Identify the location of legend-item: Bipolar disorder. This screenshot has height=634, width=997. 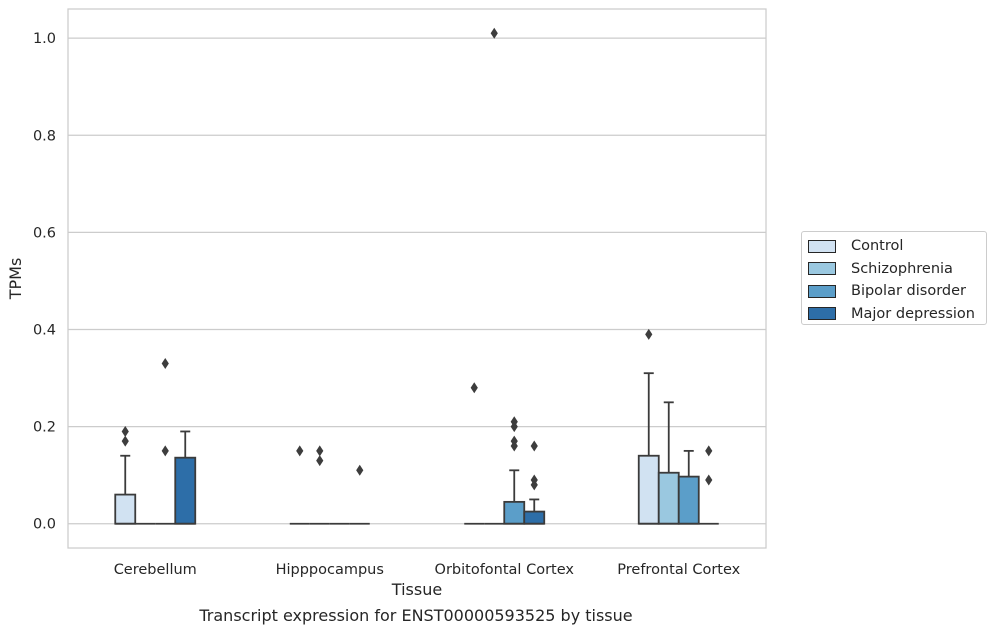
(897, 291).